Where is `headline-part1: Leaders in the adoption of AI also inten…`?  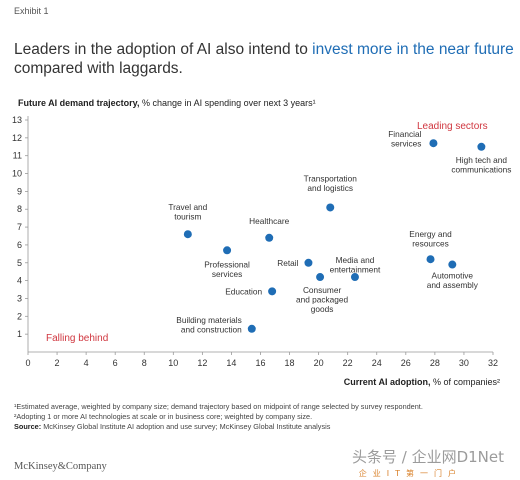 headline-part1: Leaders in the adoption of AI also inten… is located at coordinates (163, 49).